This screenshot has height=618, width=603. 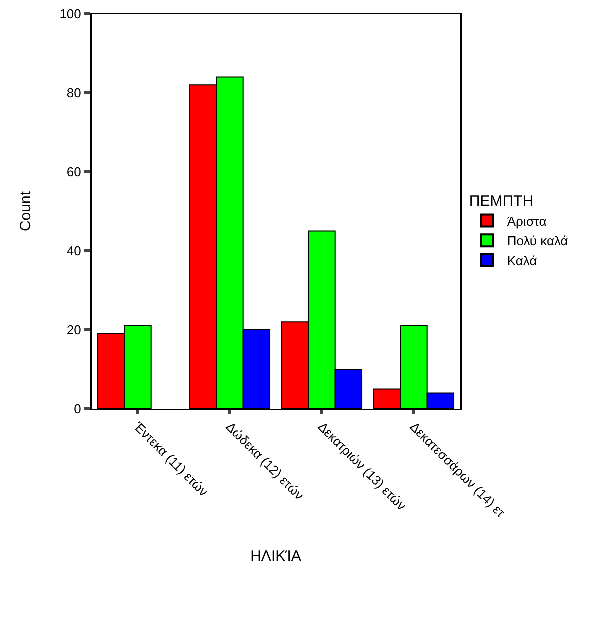 What do you see at coordinates (276, 557) in the screenshot?
I see `x-axis-title: ΗΛΙΚΊΑ` at bounding box center [276, 557].